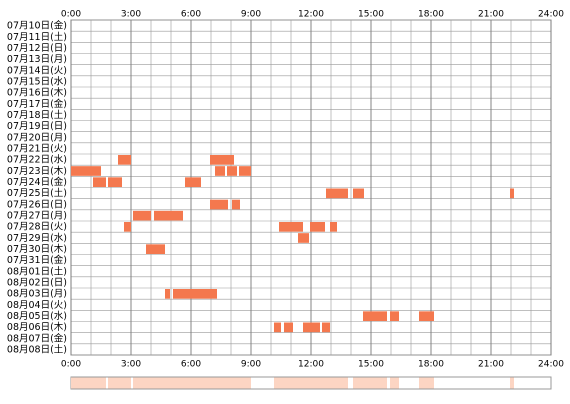 The image size is (570, 404). I want to click on row-label: 08月01日(土), so click(37, 271).